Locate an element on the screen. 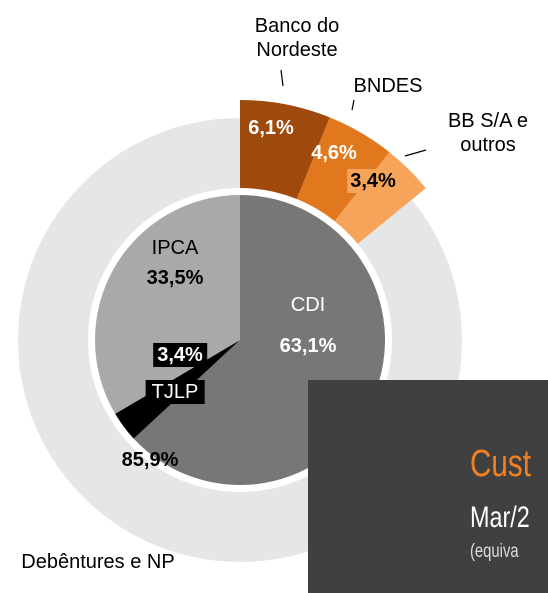 The image size is (548, 593). outer-label: Banco do Nordeste is located at coordinates (297, 38).